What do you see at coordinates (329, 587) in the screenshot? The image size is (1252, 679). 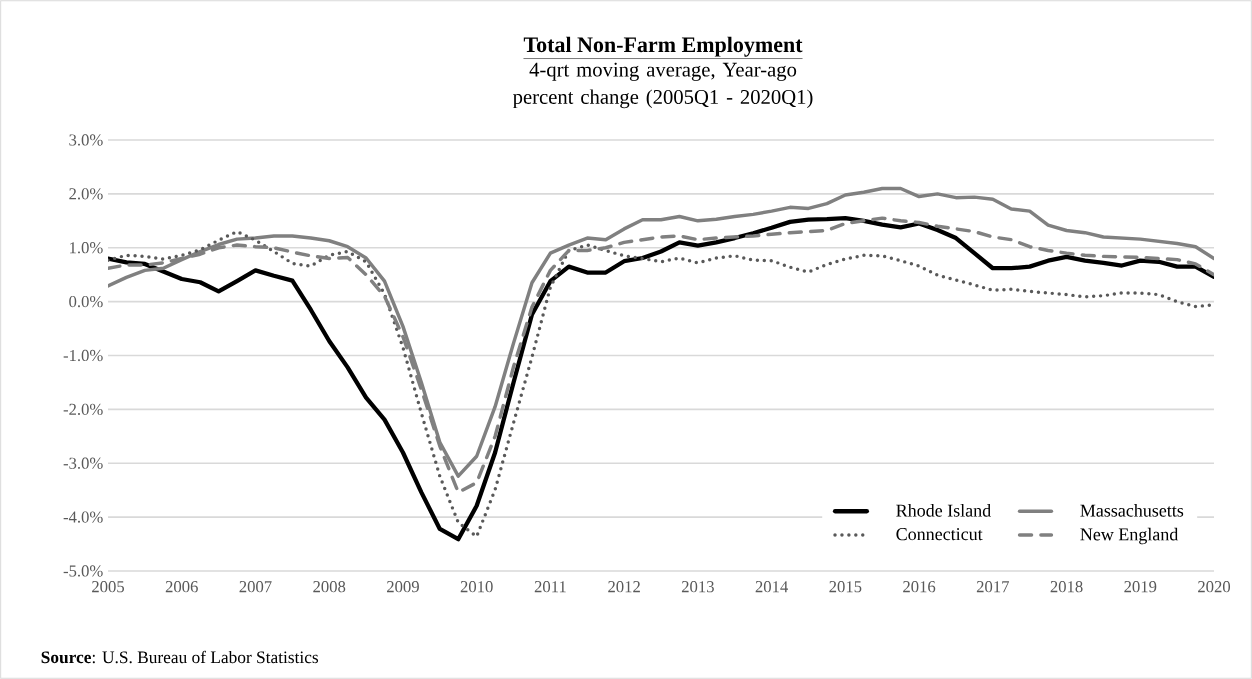 I see `x-tick-label: 2008` at bounding box center [329, 587].